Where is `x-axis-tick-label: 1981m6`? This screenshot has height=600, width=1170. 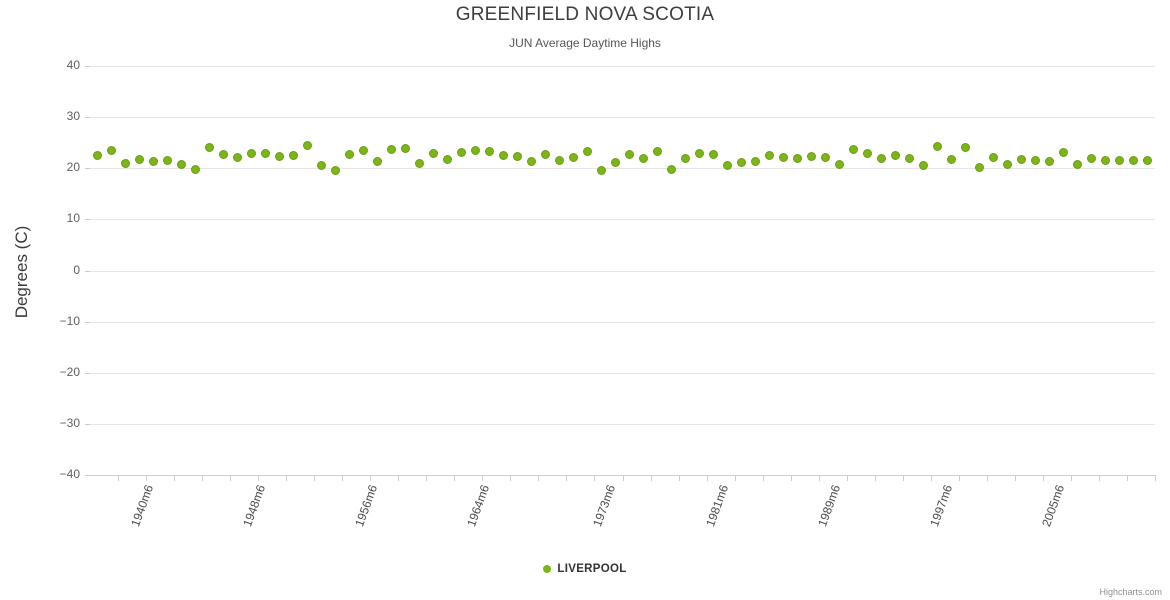 x-axis-tick-label: 1981m6 is located at coordinates (716, 506).